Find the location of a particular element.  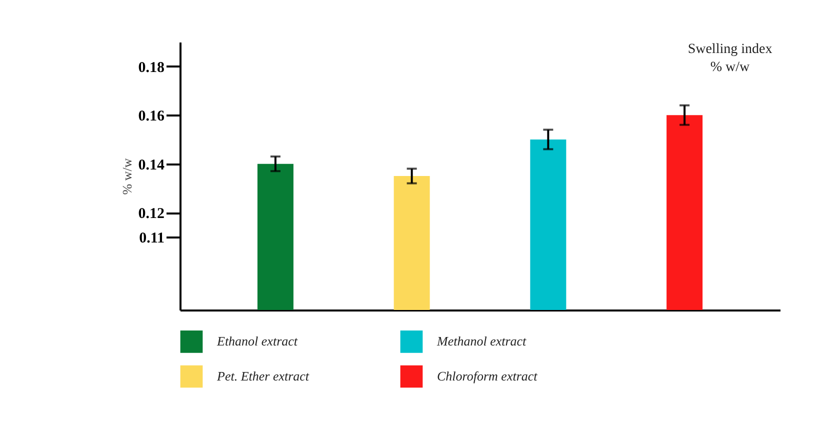

legend-label: Methanol extract is located at coordinates (481, 341).